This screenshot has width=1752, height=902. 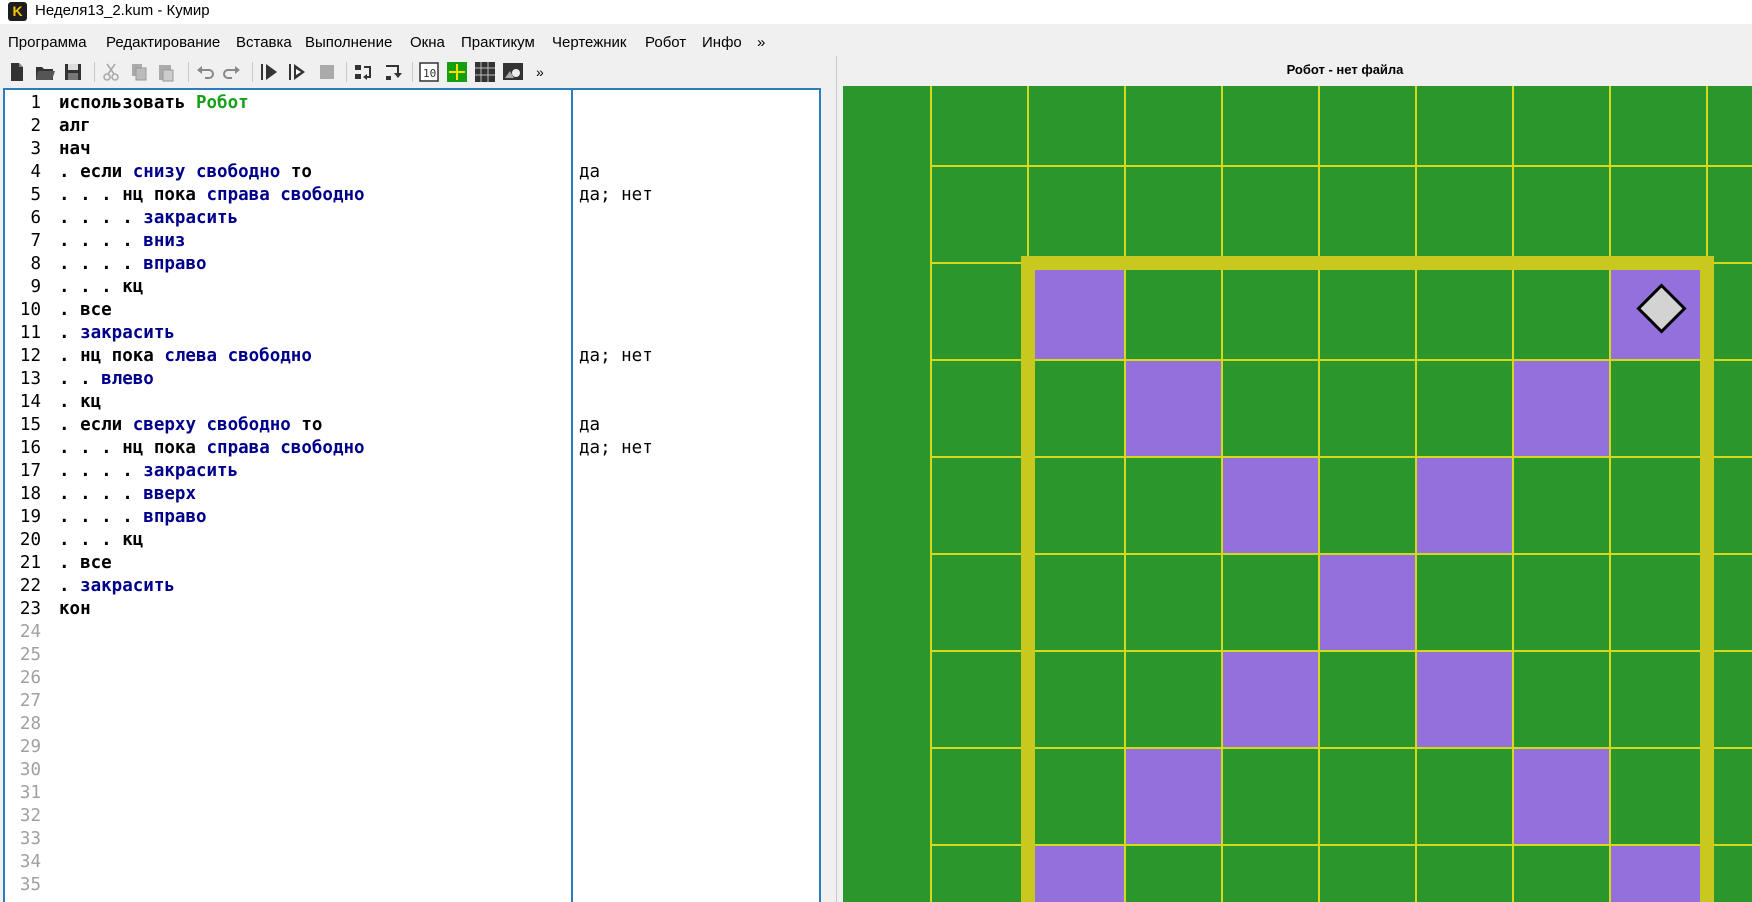 I want to click on line-number: 27, so click(x=30, y=701).